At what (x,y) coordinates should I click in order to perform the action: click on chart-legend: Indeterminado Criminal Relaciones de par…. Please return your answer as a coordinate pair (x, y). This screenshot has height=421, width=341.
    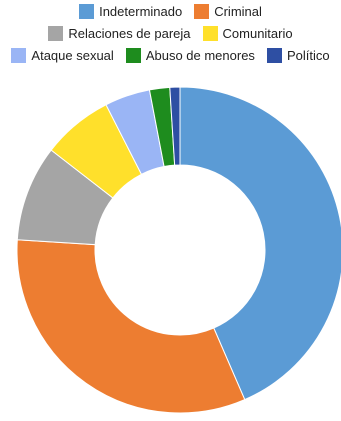
    Looking at the image, I should click on (170, 33).